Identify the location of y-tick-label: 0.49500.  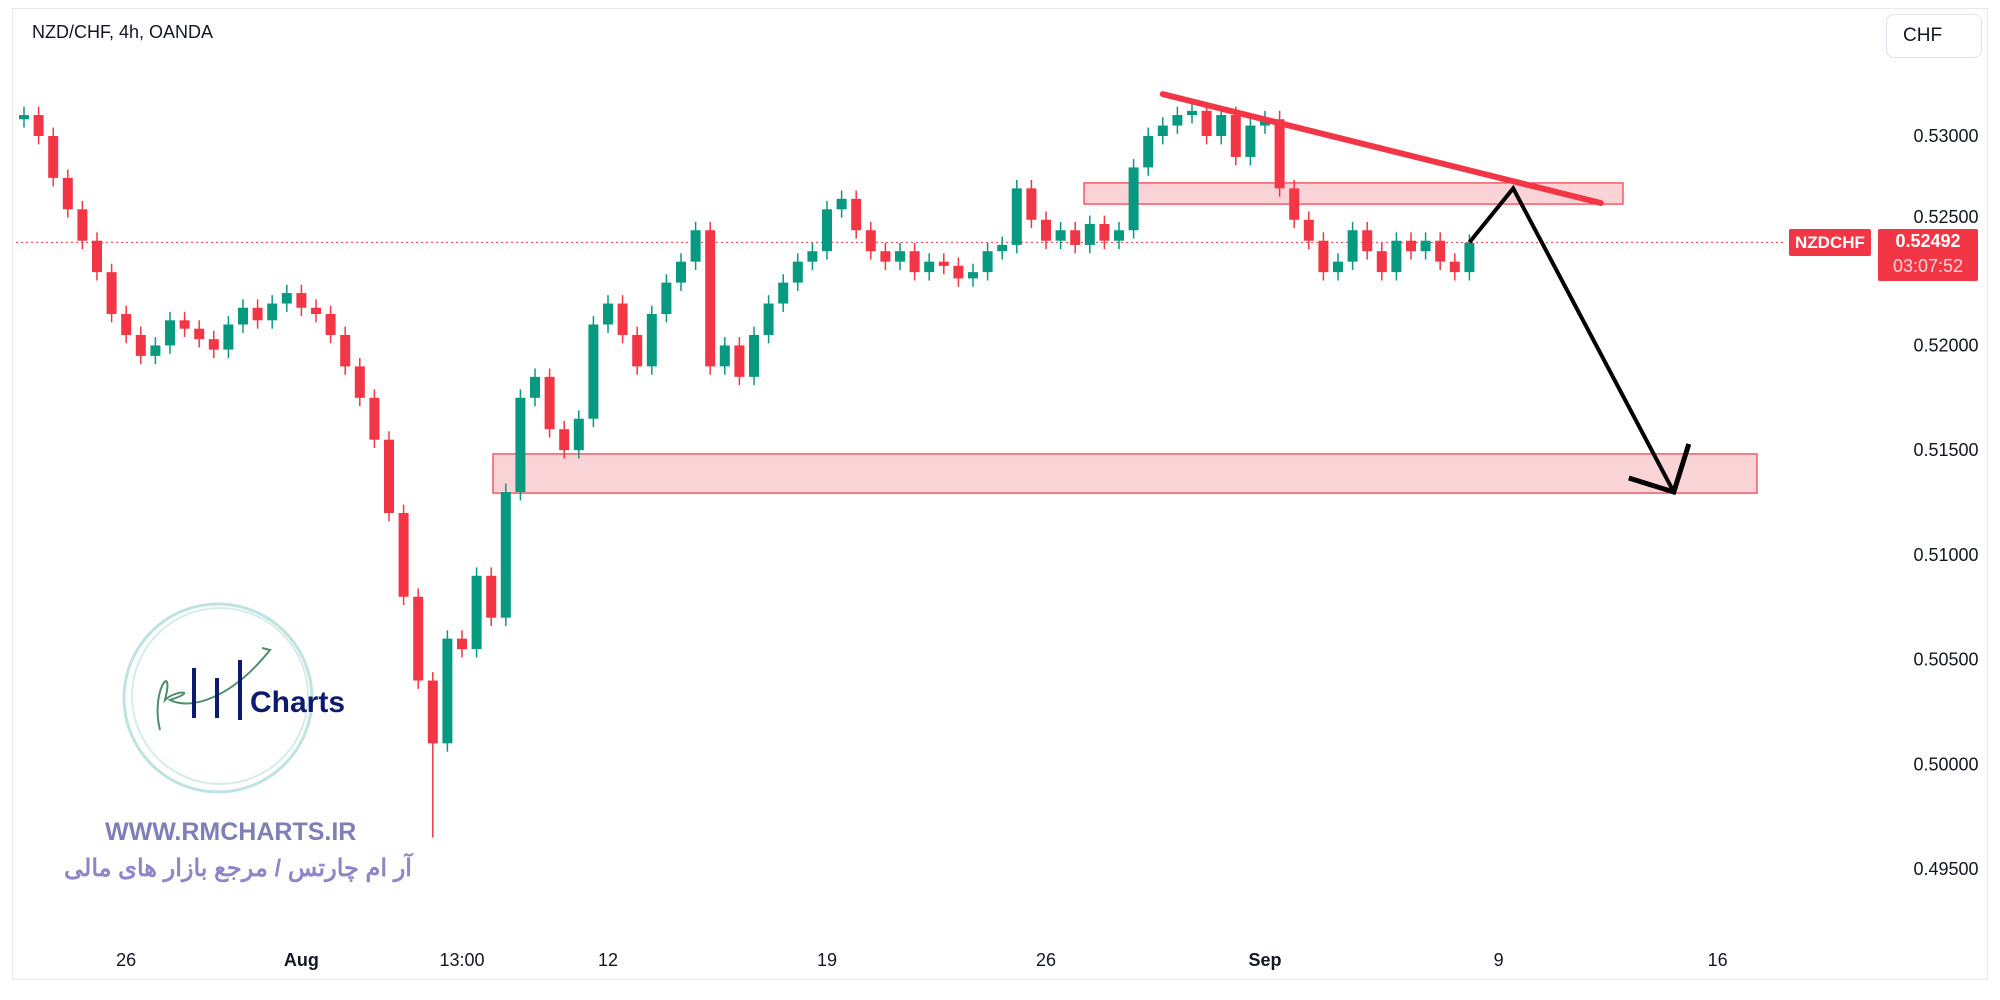
(1945, 869).